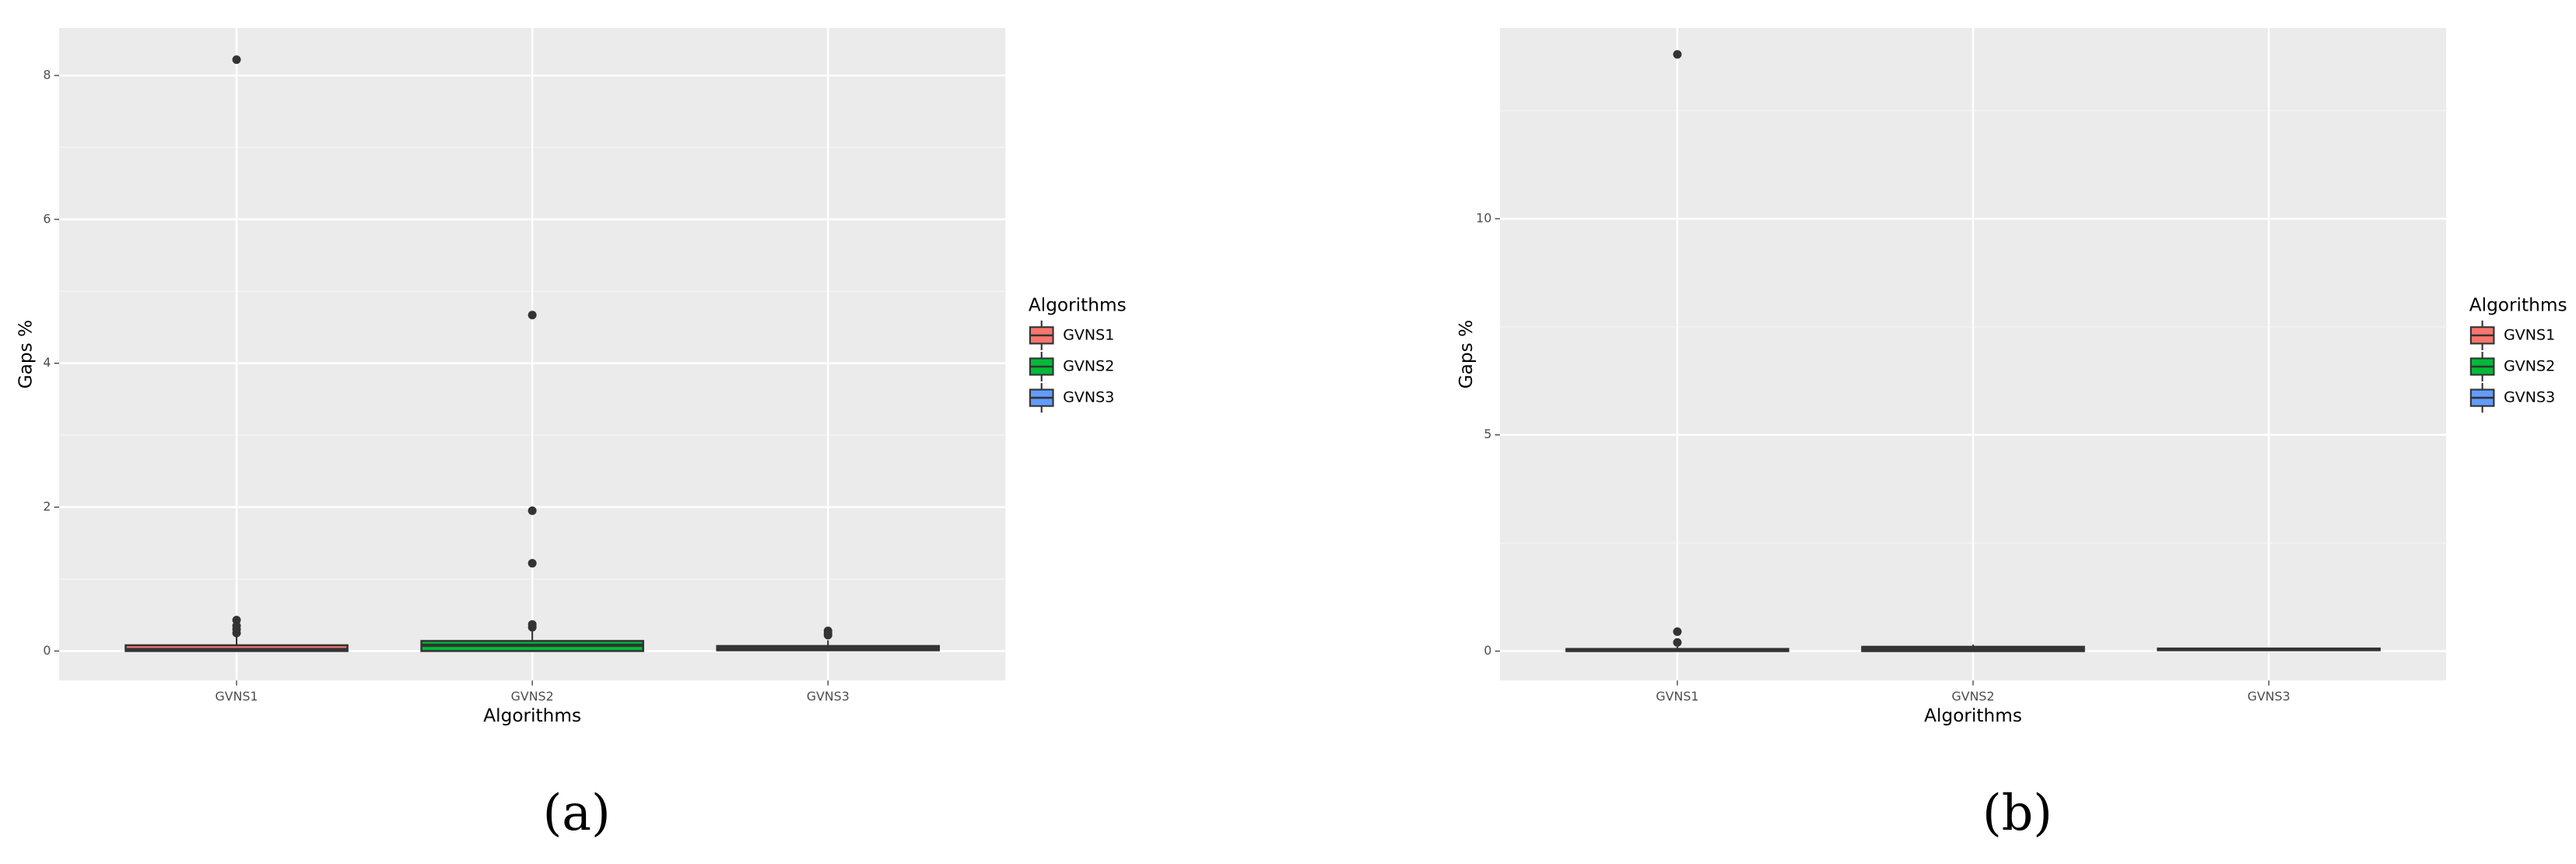 This screenshot has height=864, width=2576. I want to click on y-tick-label: 6, so click(47, 219).